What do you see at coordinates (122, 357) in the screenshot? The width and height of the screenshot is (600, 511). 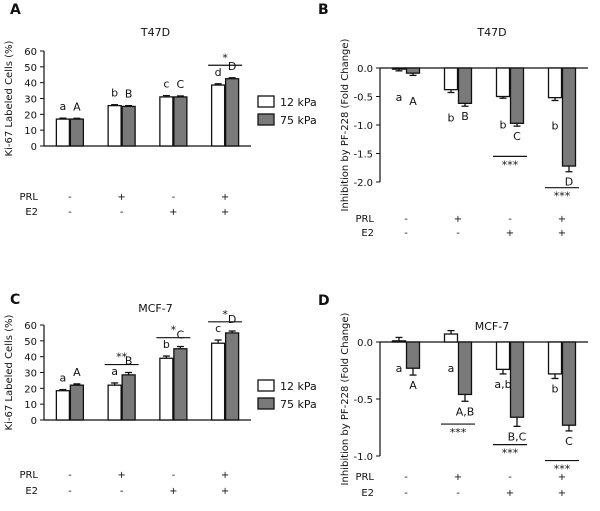 I see `significance-stars: **` at bounding box center [122, 357].